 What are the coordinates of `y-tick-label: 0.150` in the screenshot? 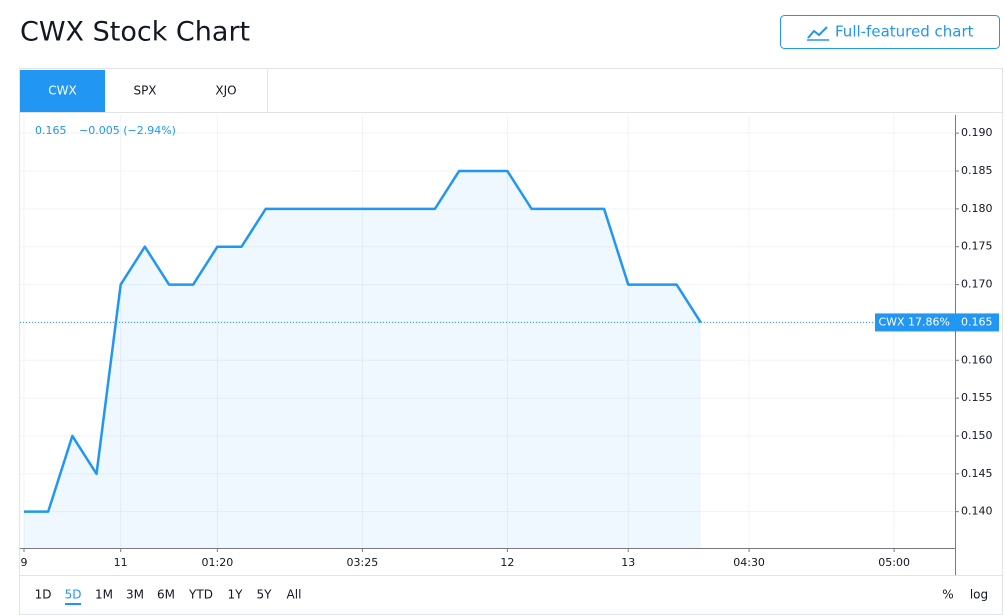 It's located at (977, 435).